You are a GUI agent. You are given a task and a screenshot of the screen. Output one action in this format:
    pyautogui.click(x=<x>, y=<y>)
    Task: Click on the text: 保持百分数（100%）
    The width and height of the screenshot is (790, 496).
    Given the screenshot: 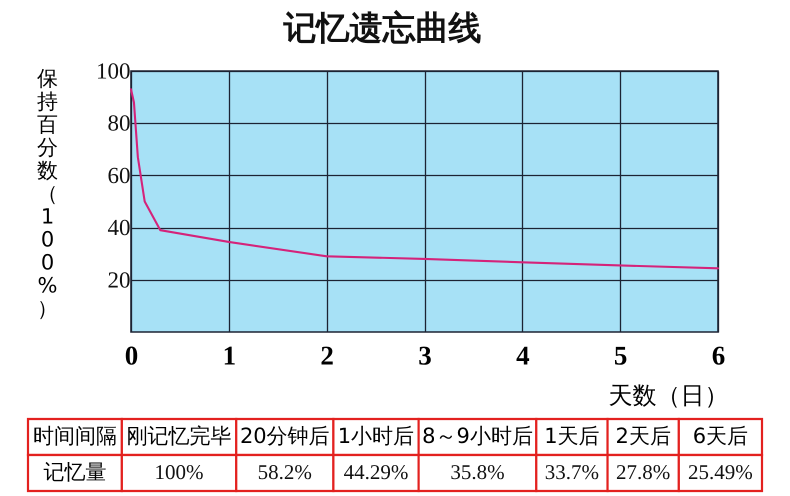 What is the action you would take?
    pyautogui.click(x=47, y=193)
    